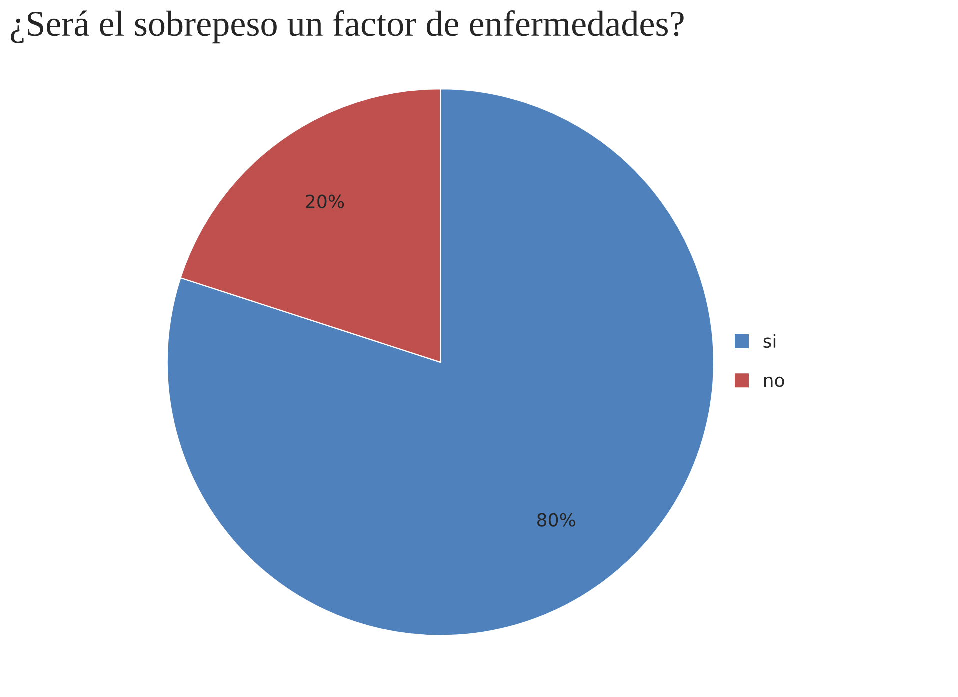 Image resolution: width=958 pixels, height=697 pixels. Describe the element at coordinates (774, 382) in the screenshot. I see `legend-label: no` at that location.